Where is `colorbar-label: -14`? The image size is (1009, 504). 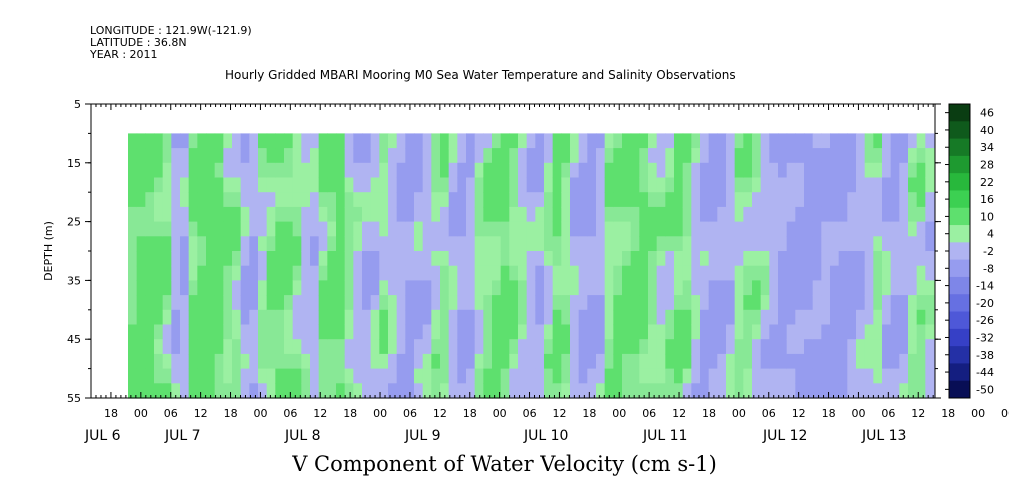 colorbar-label: -14 is located at coordinates (985, 286).